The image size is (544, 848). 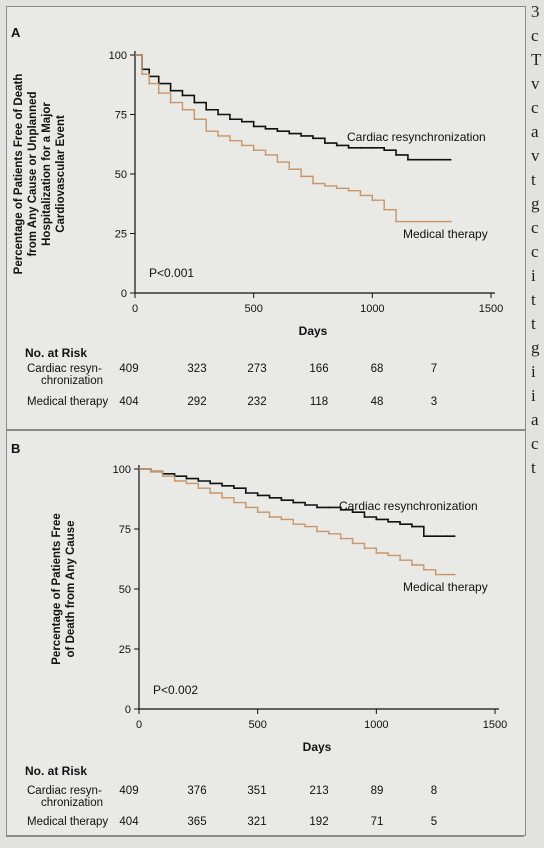 What do you see at coordinates (536, 59) in the screenshot?
I see `side-column-char: T` at bounding box center [536, 59].